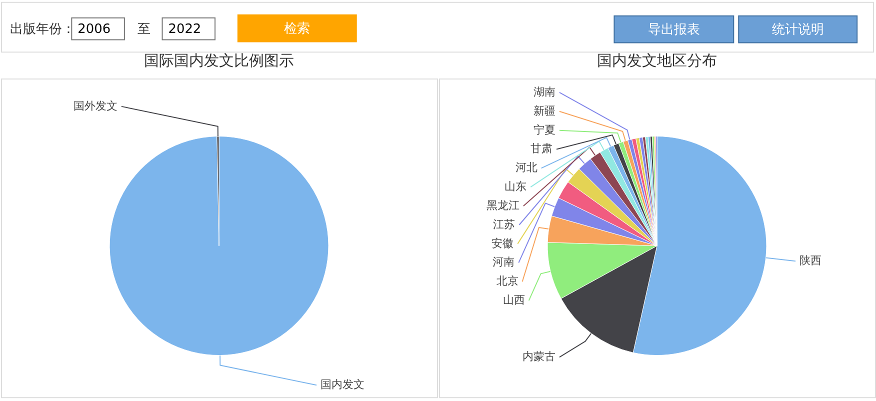 This screenshot has height=401, width=876. Describe the element at coordinates (503, 205) in the screenshot. I see `slice-label: 黑龙江` at that location.